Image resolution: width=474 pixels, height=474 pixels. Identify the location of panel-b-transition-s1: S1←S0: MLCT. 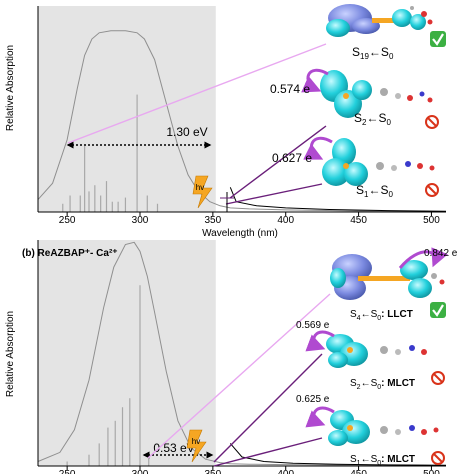
(382, 460).